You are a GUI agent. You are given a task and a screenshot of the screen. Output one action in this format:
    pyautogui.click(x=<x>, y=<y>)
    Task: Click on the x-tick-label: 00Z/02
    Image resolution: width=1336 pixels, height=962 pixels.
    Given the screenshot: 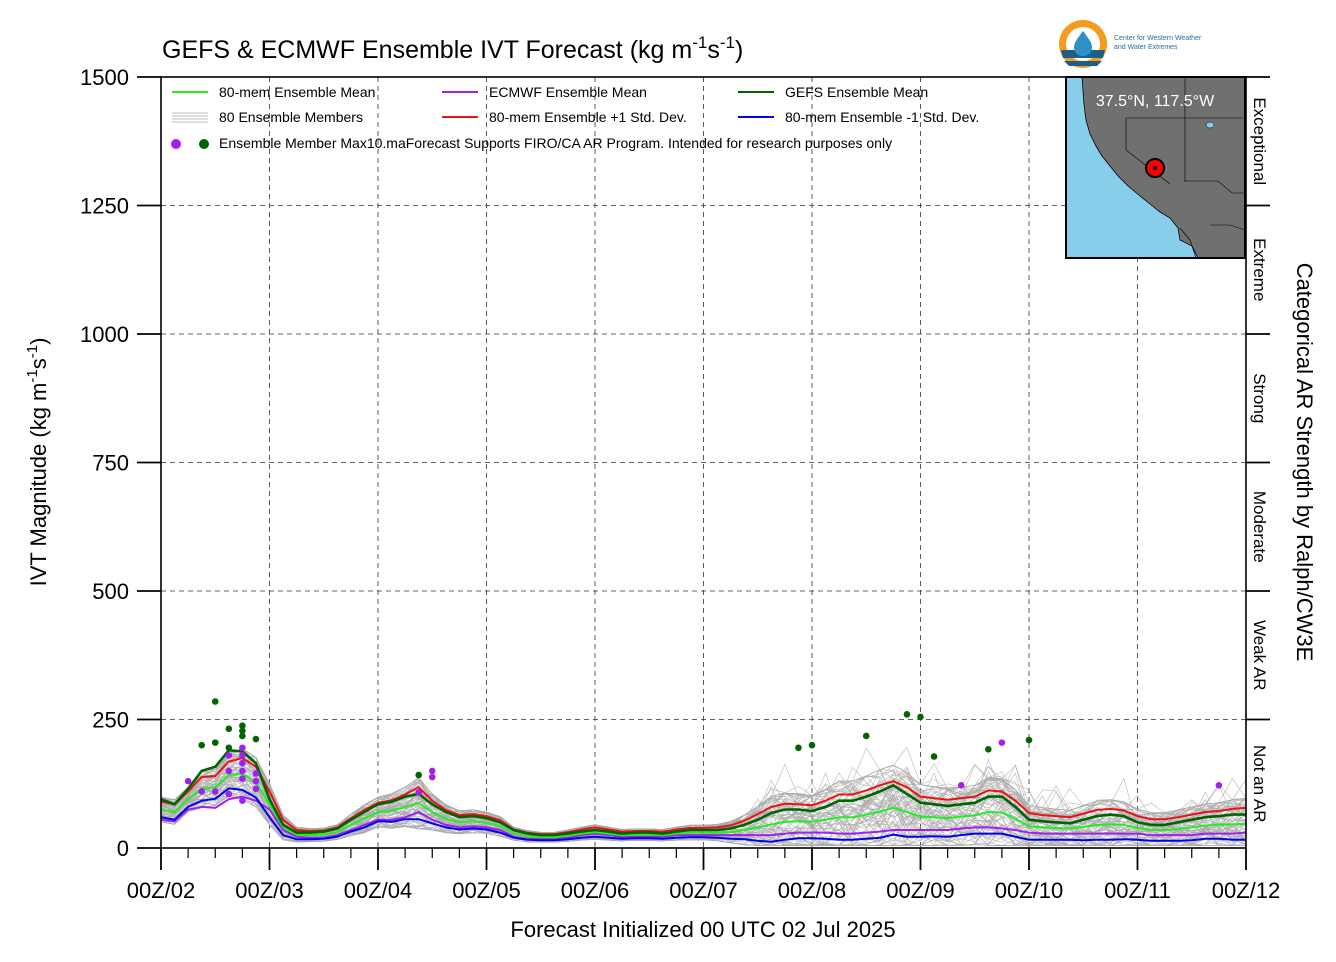 What is the action you would take?
    pyautogui.click(x=161, y=890)
    